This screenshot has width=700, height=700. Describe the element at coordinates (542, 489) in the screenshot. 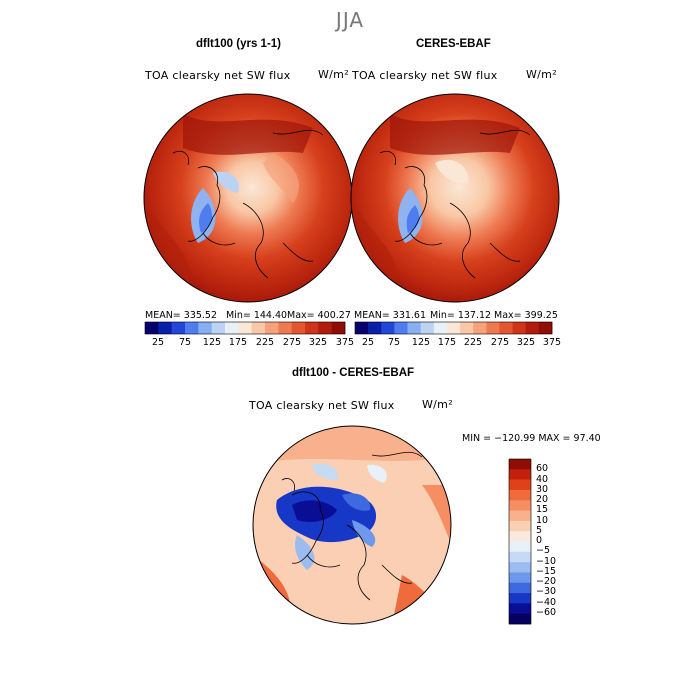

I see `colorbar-tick: 30` at that location.